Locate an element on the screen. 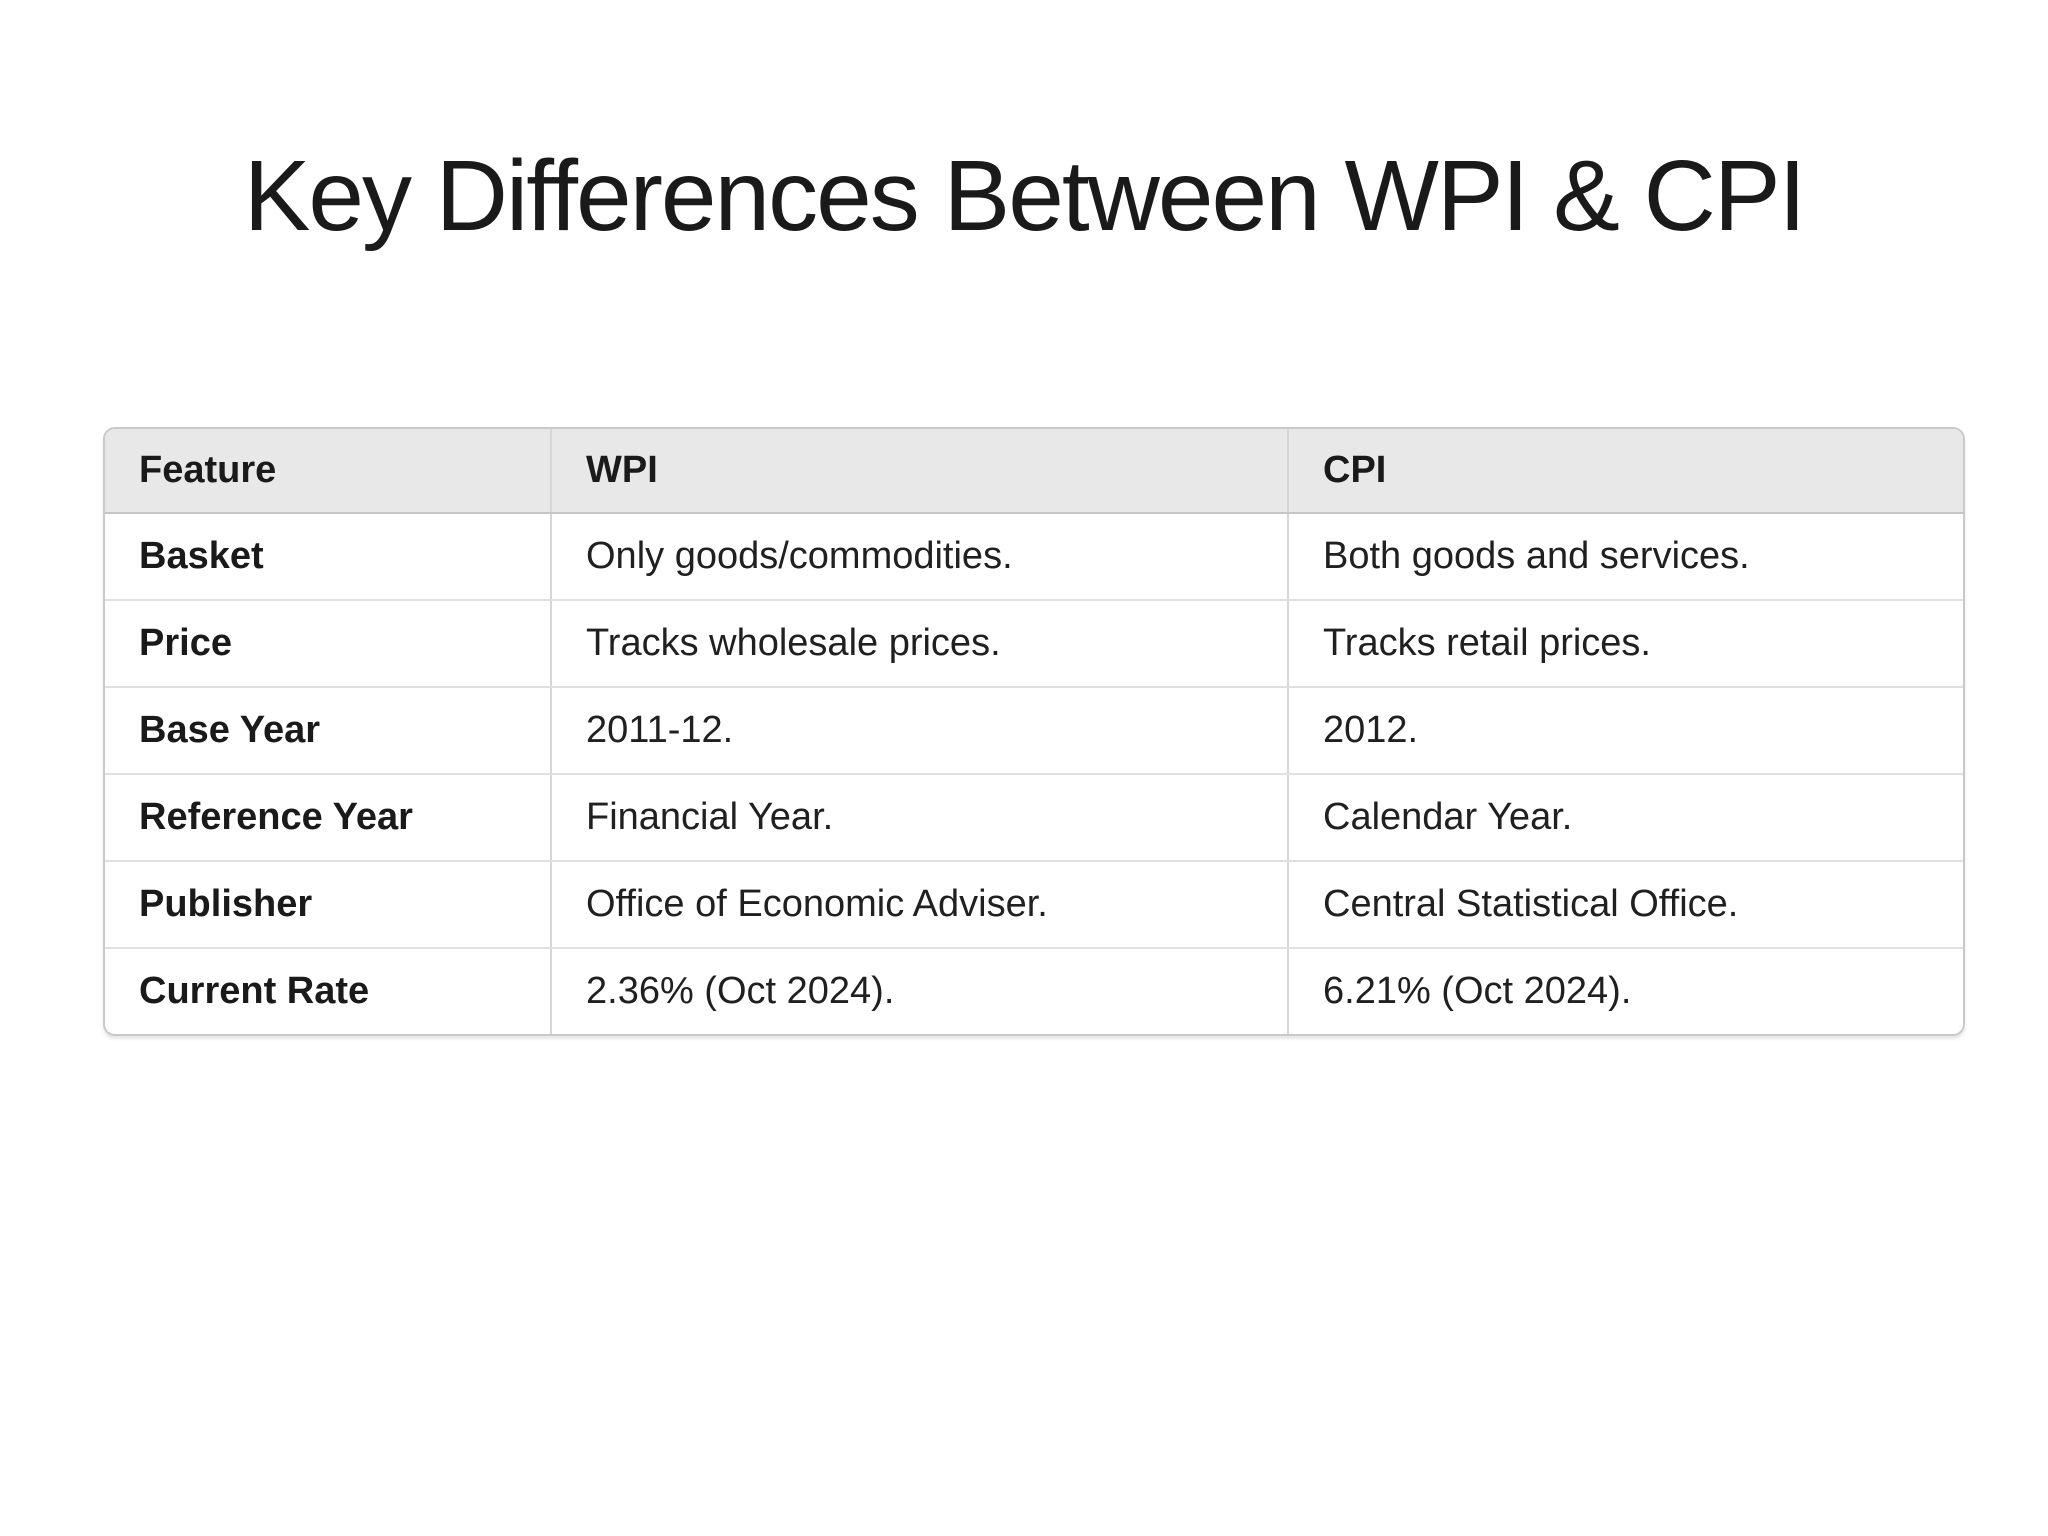 The height and width of the screenshot is (1536, 2048). page-title: Key Differences Between WPI & CPI is located at coordinates (1025, 196).